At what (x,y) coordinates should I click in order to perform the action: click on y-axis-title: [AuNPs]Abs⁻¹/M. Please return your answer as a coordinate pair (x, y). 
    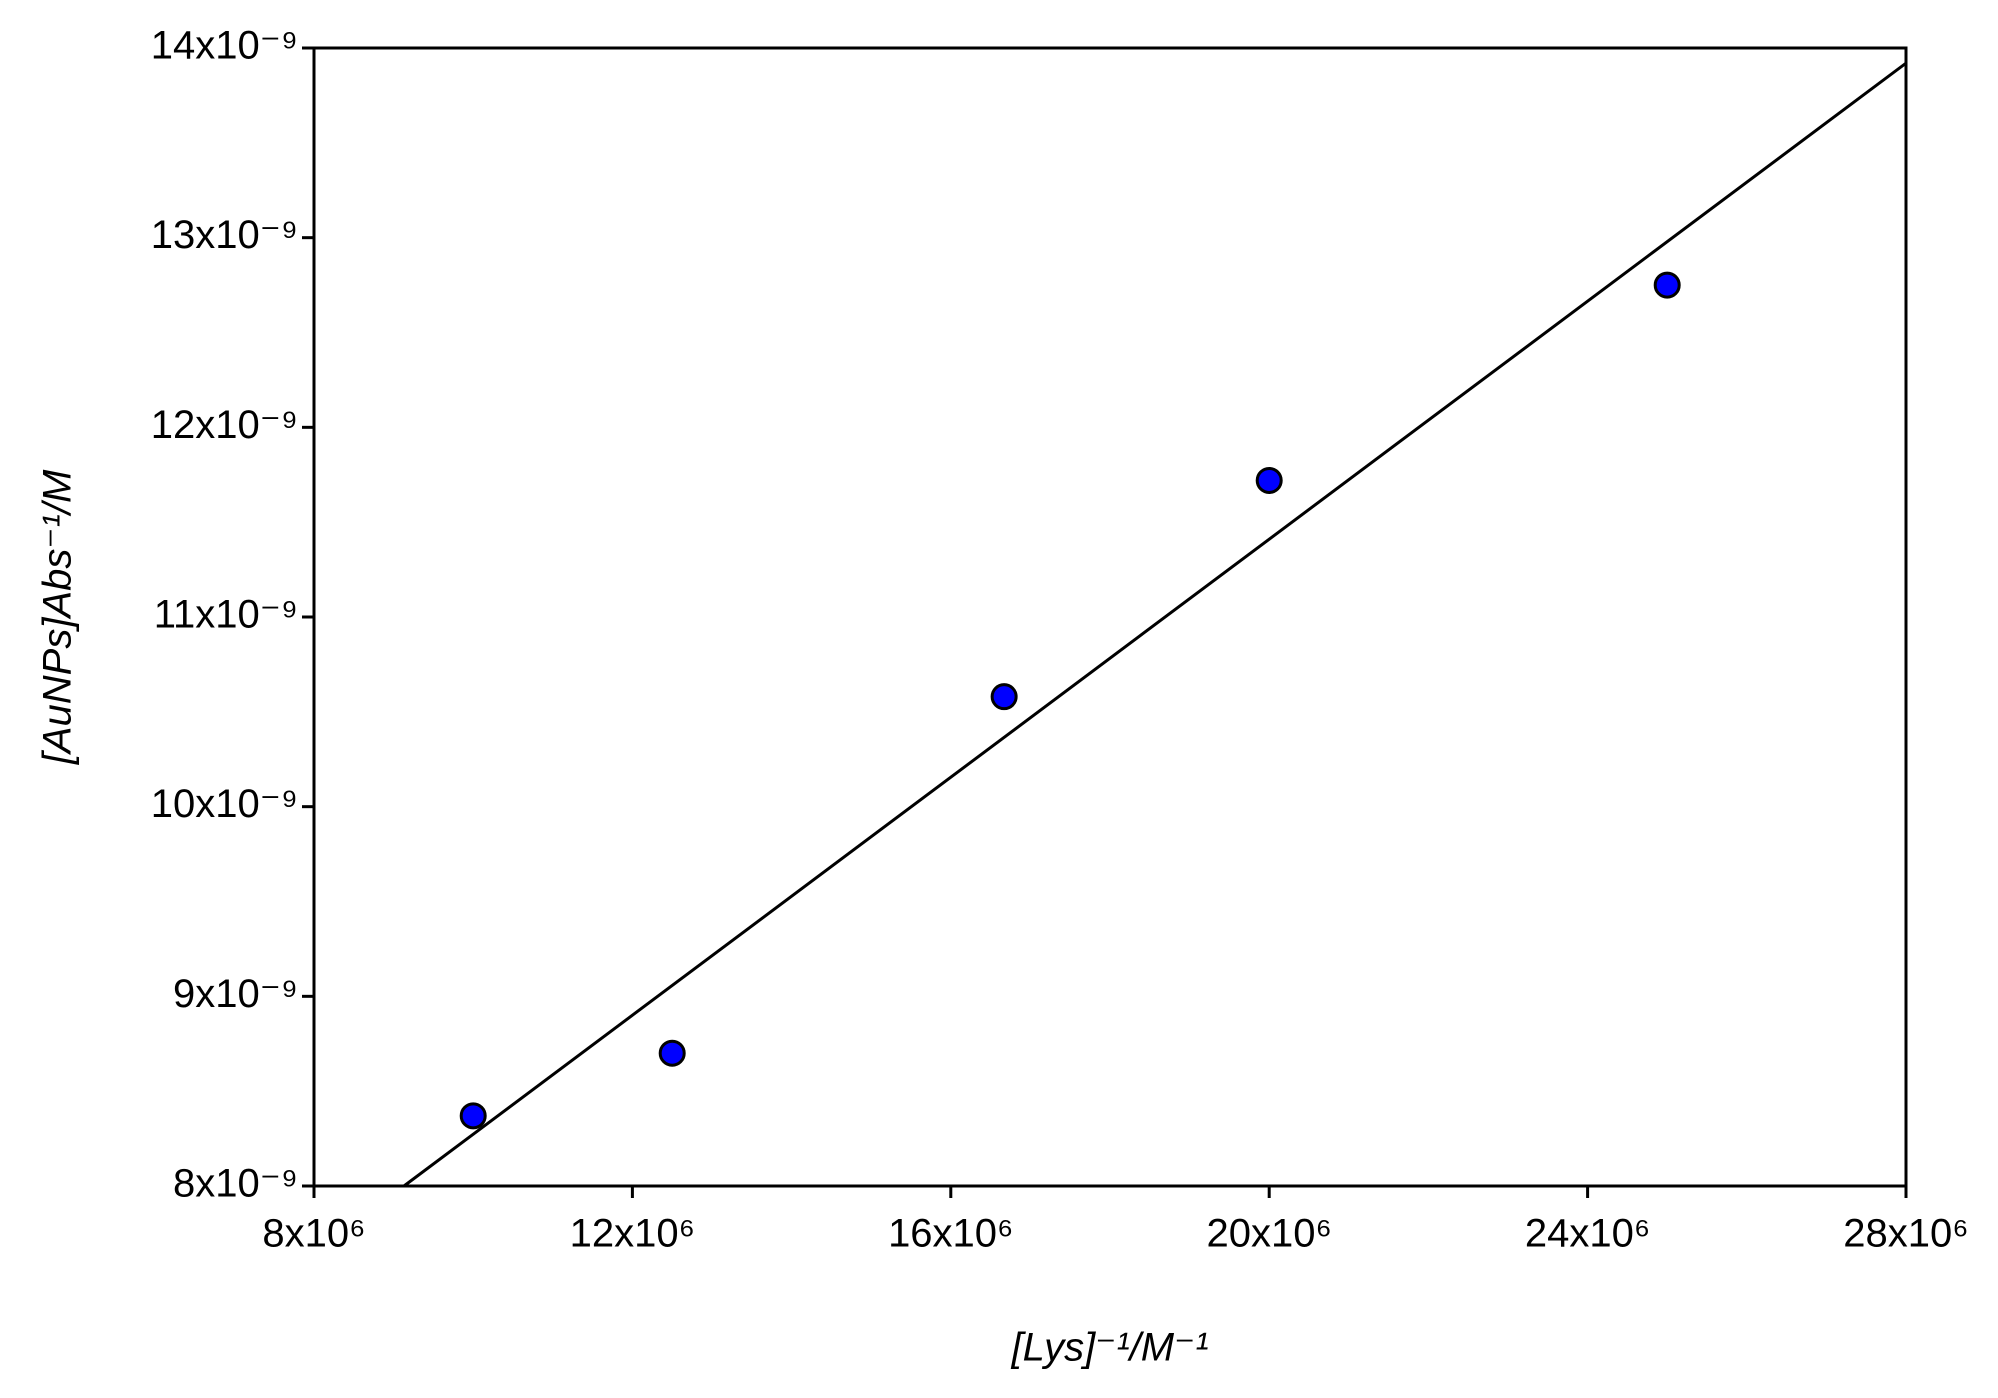
    Looking at the image, I should click on (58, 617).